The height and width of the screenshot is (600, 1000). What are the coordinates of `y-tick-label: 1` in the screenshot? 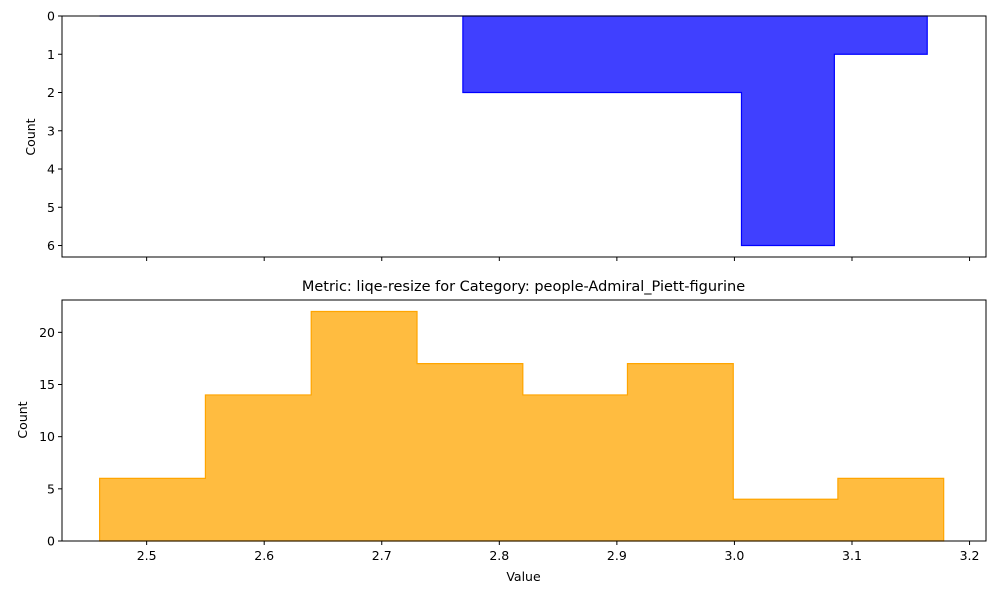 It's located at (51, 54).